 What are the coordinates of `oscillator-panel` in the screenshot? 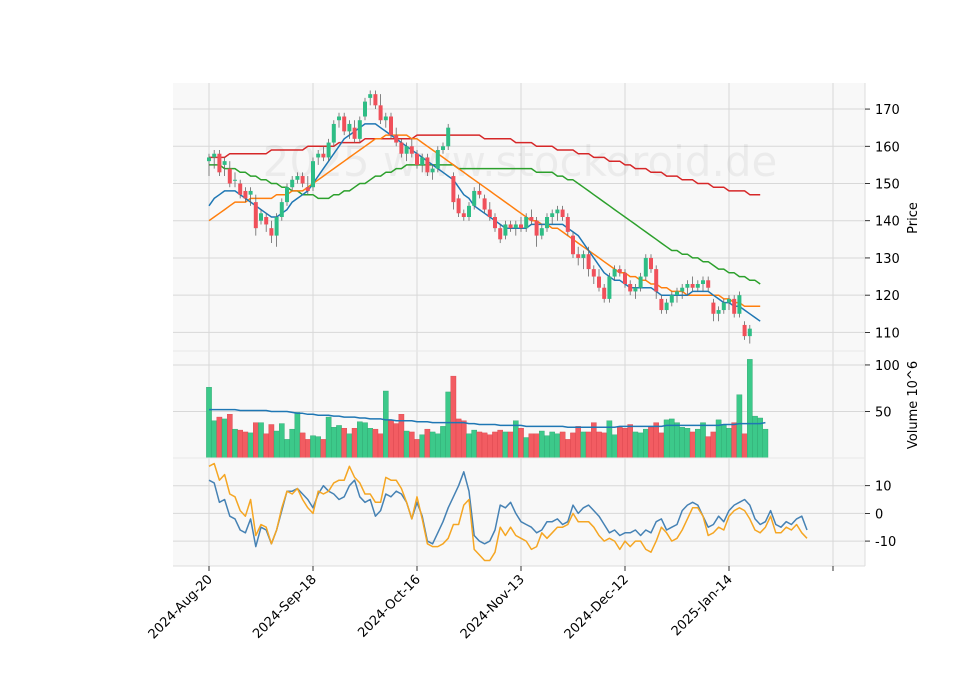 It's located at (519, 512).